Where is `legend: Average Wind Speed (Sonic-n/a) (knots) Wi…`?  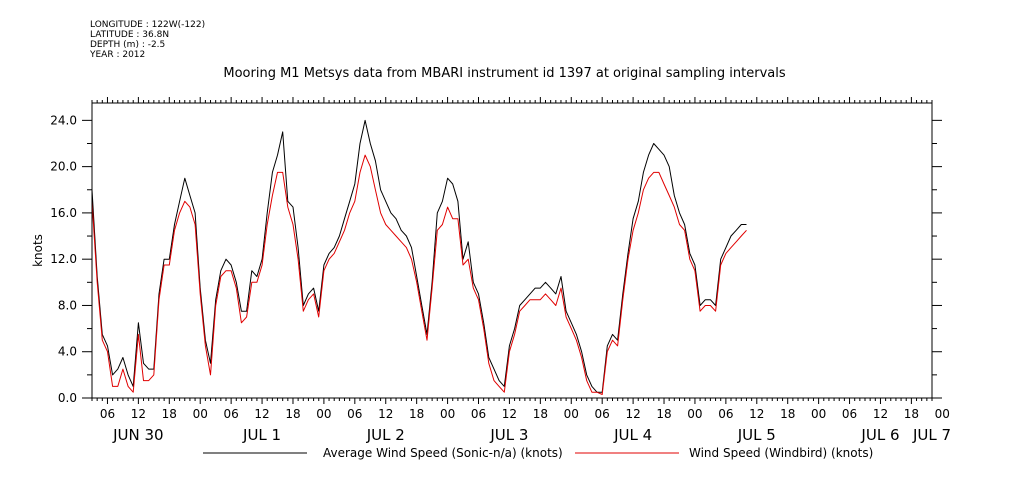 legend: Average Wind Speed (Sonic-n/a) (knots) Wi… is located at coordinates (538, 453).